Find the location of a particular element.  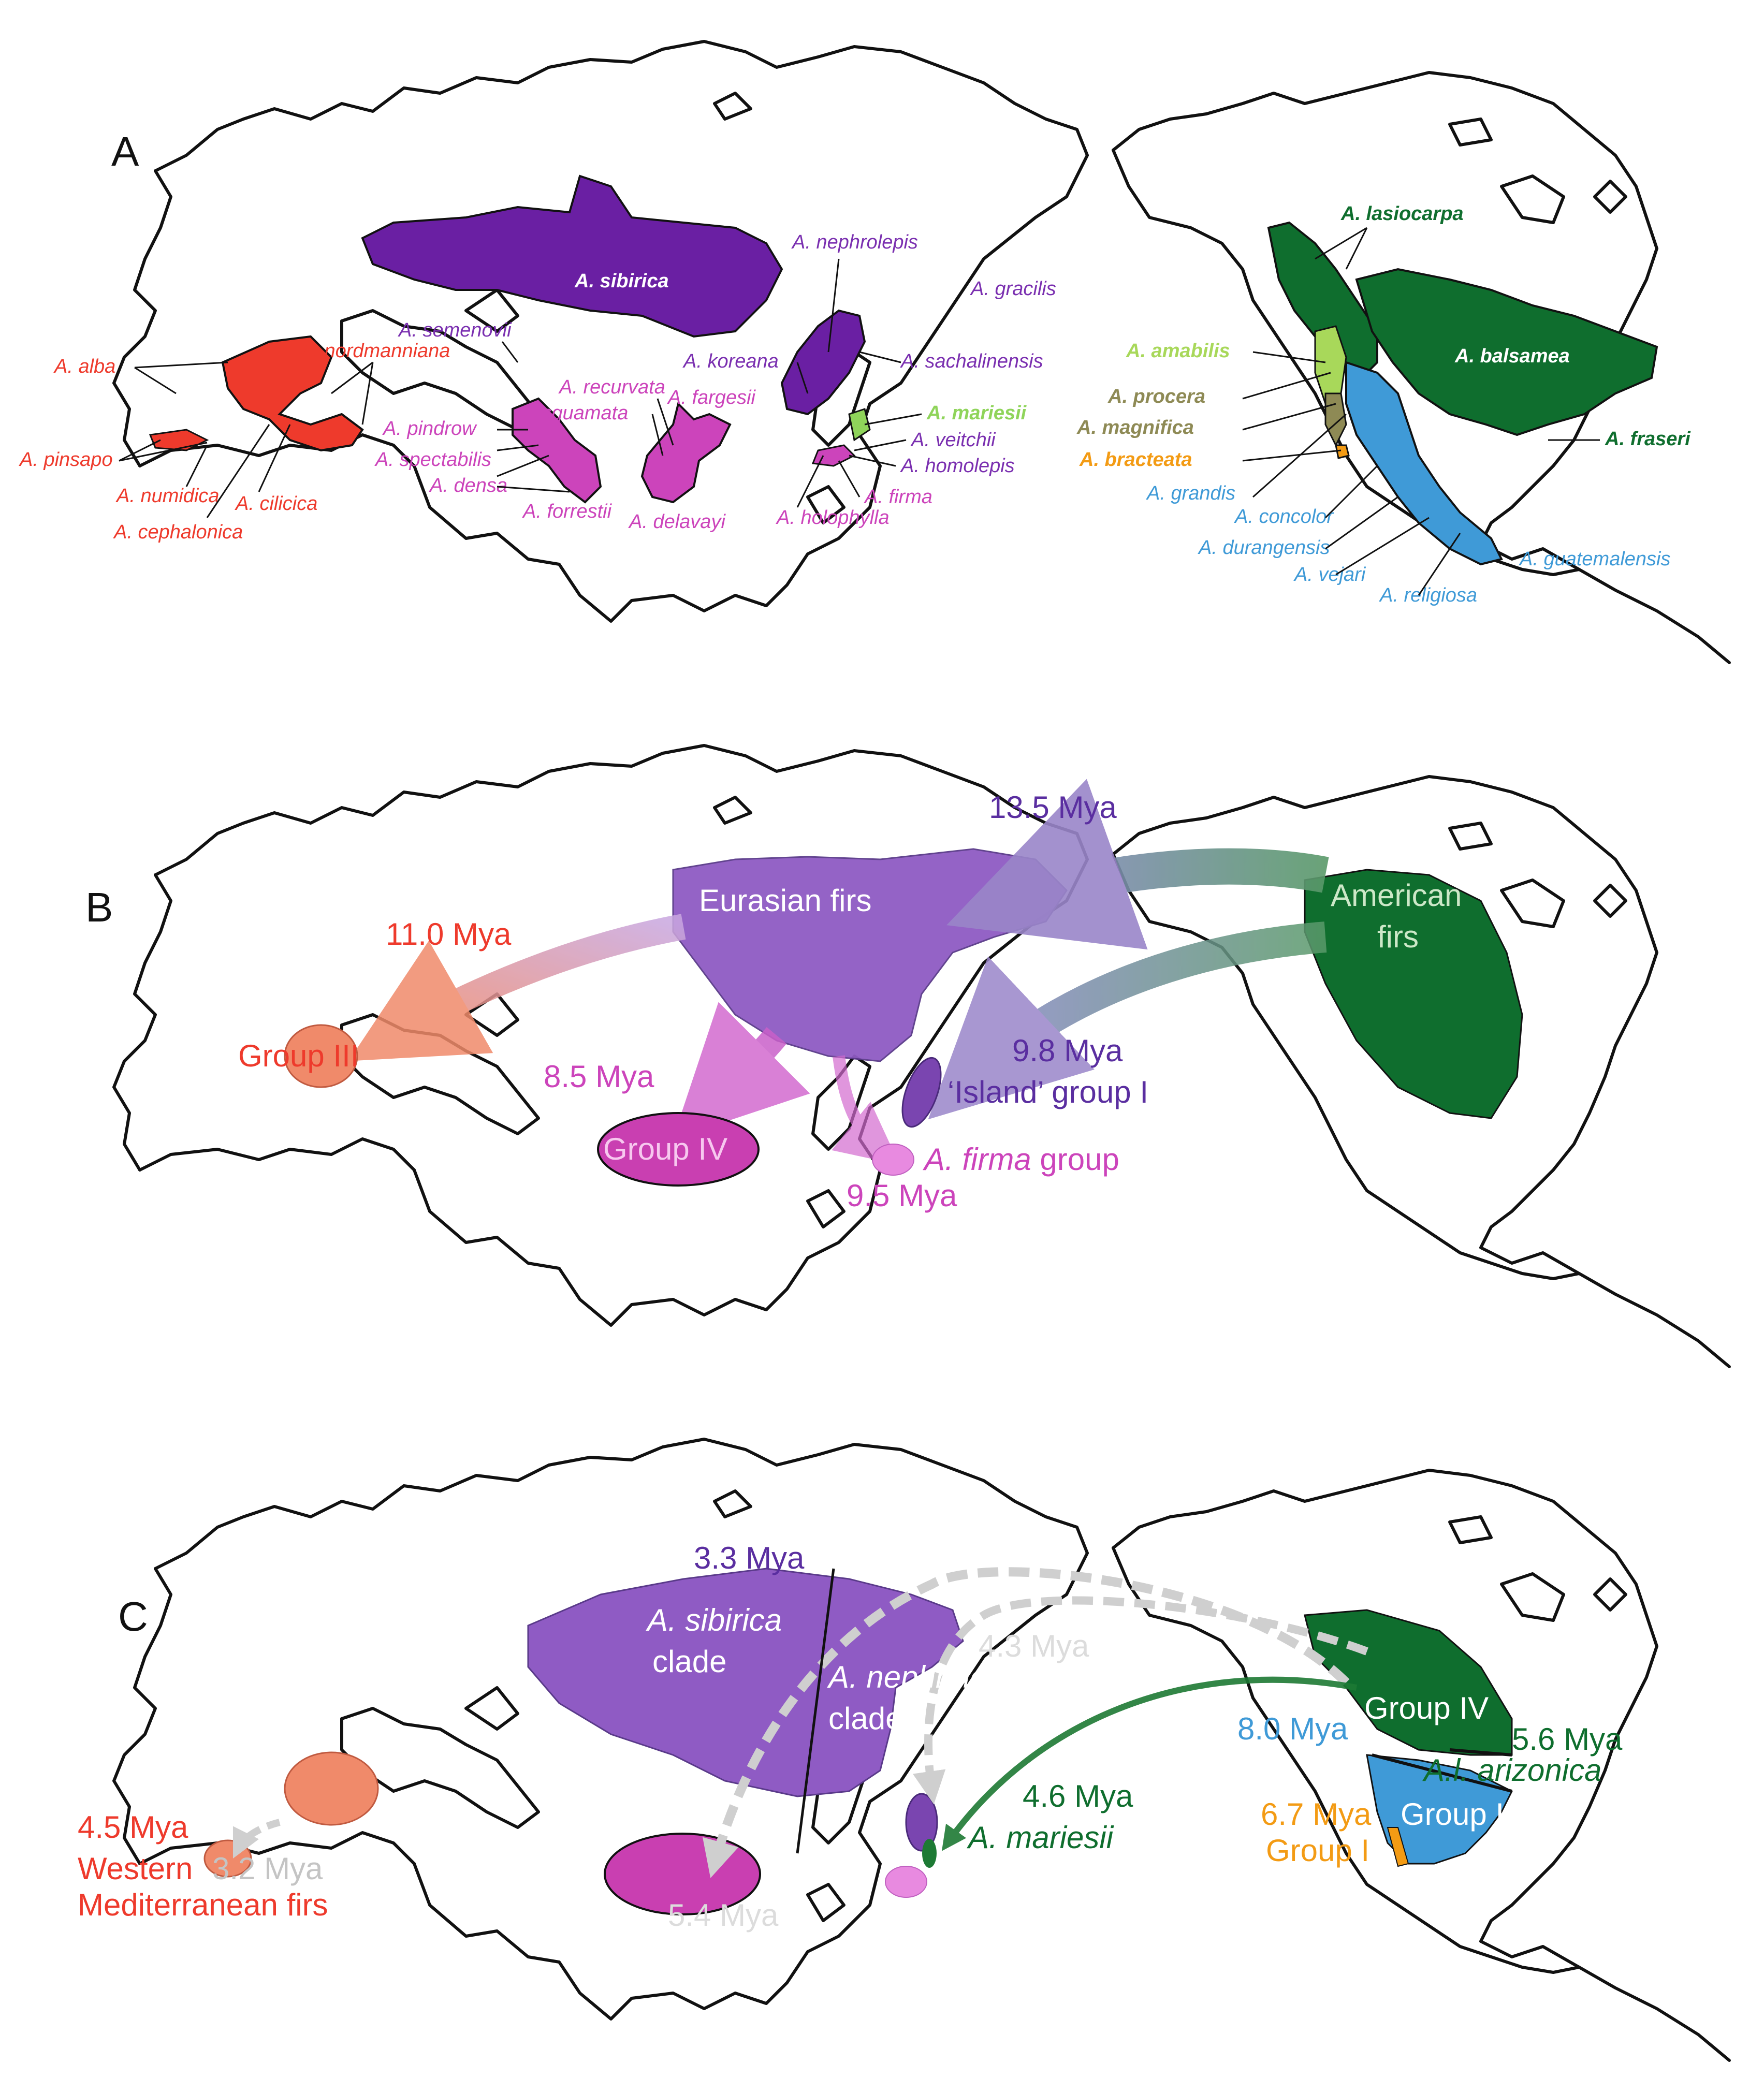

arizonica-line is located at coordinates (1442, 1773).